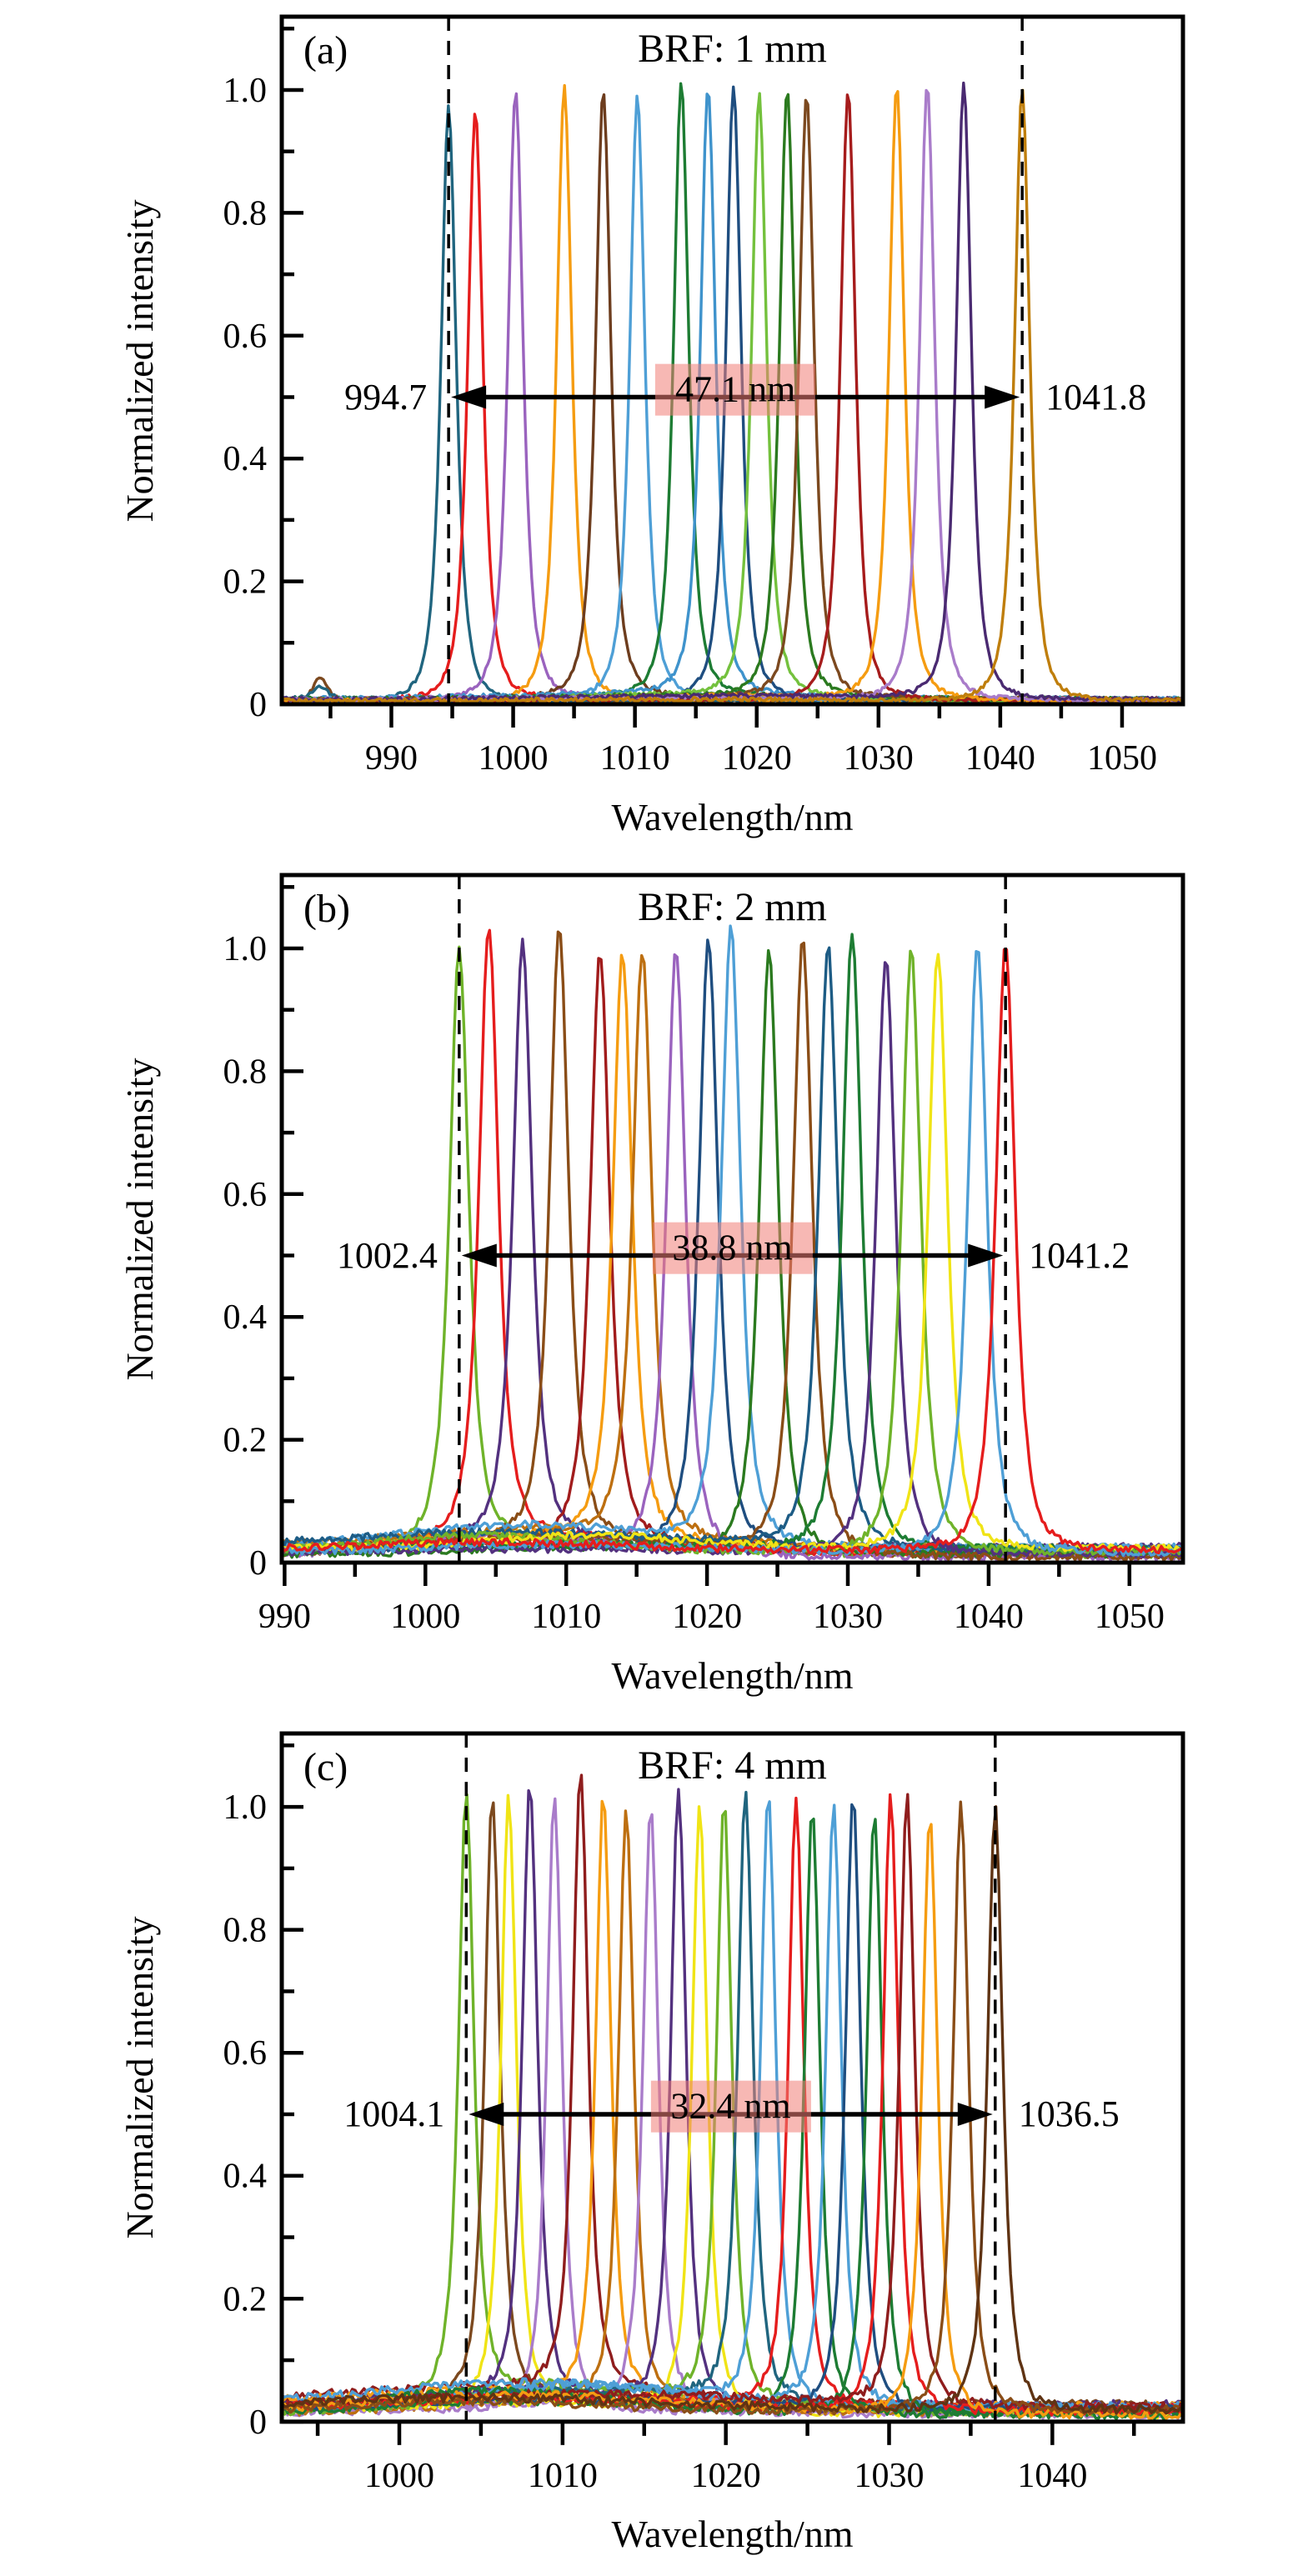 The width and height of the screenshot is (1313, 2576). What do you see at coordinates (1096, 397) in the screenshot?
I see `tuning-range-max-label: 1041.8` at bounding box center [1096, 397].